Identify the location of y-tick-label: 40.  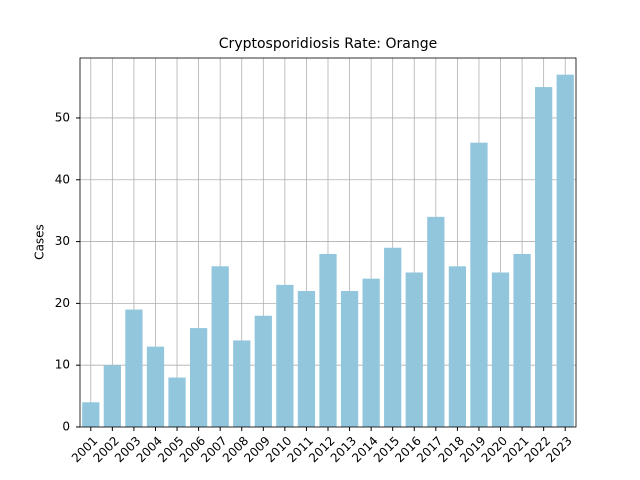
(62, 179).